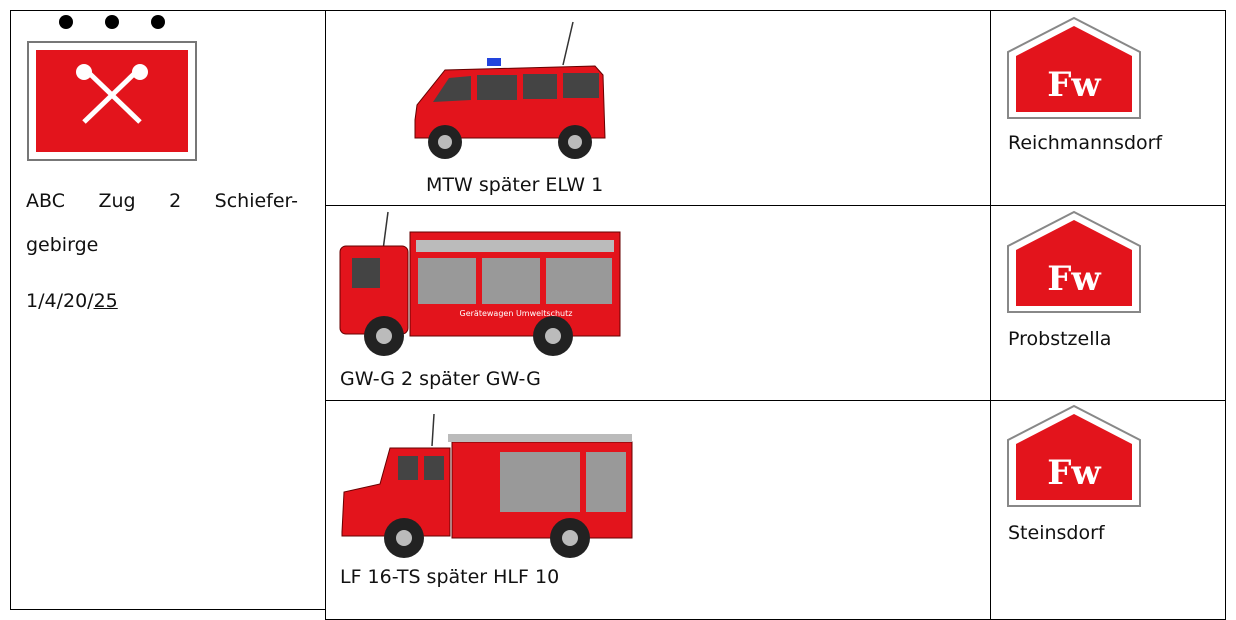 This screenshot has height=620, width=1236. I want to click on vehicle-label: GW-G 2 später GW-G, so click(440, 379).